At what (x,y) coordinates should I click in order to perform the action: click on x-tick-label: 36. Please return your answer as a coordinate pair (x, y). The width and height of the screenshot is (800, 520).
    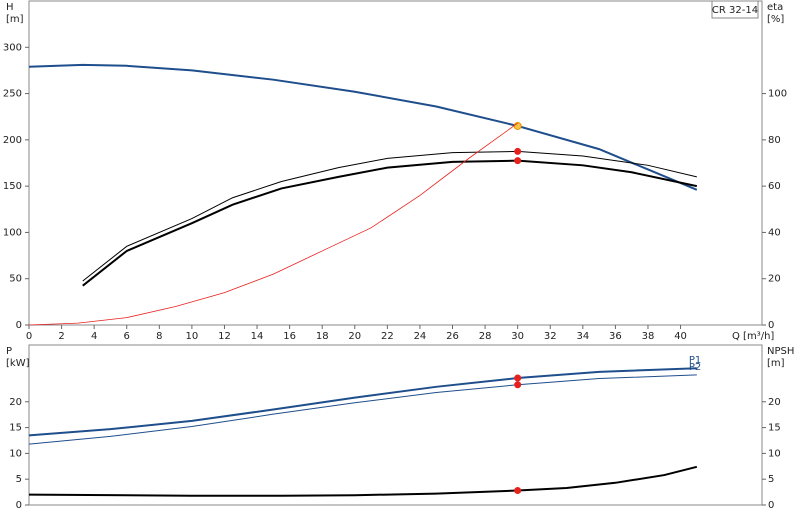
    Looking at the image, I should click on (615, 336).